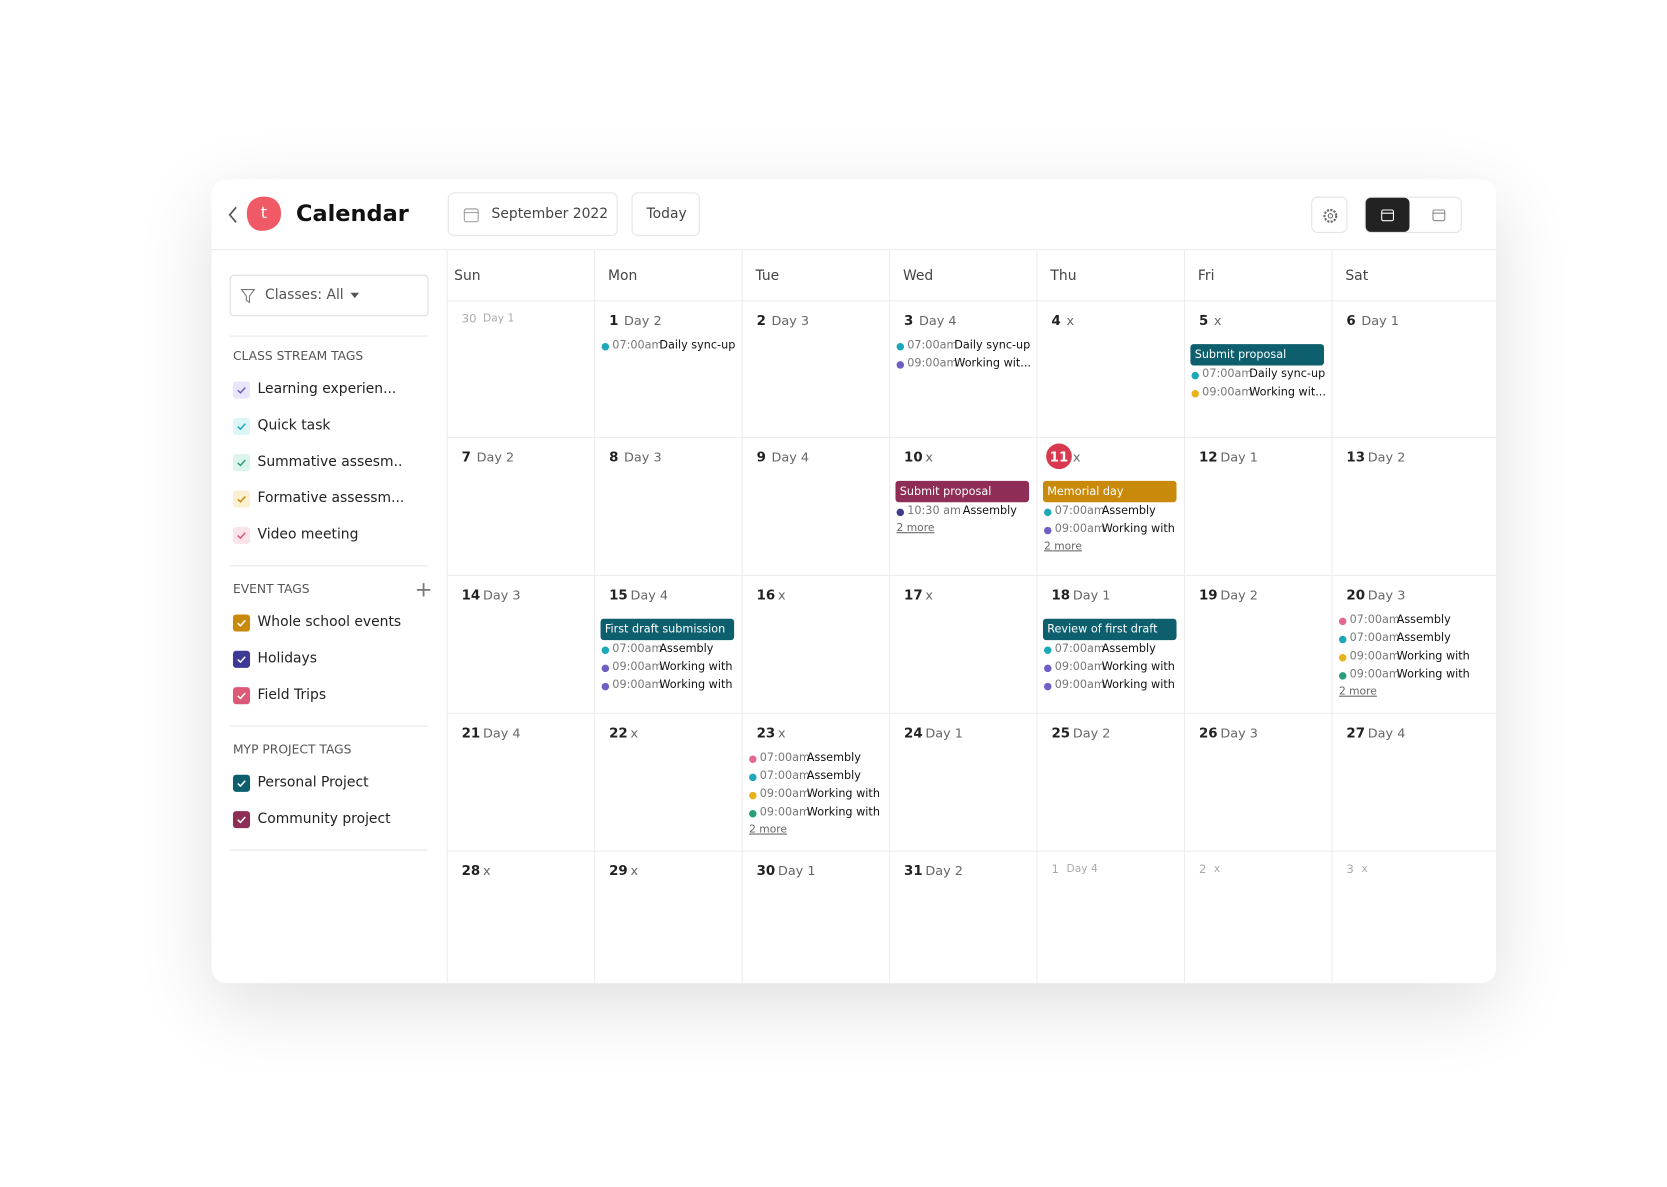  I want to click on date-number: 30, so click(766, 870).